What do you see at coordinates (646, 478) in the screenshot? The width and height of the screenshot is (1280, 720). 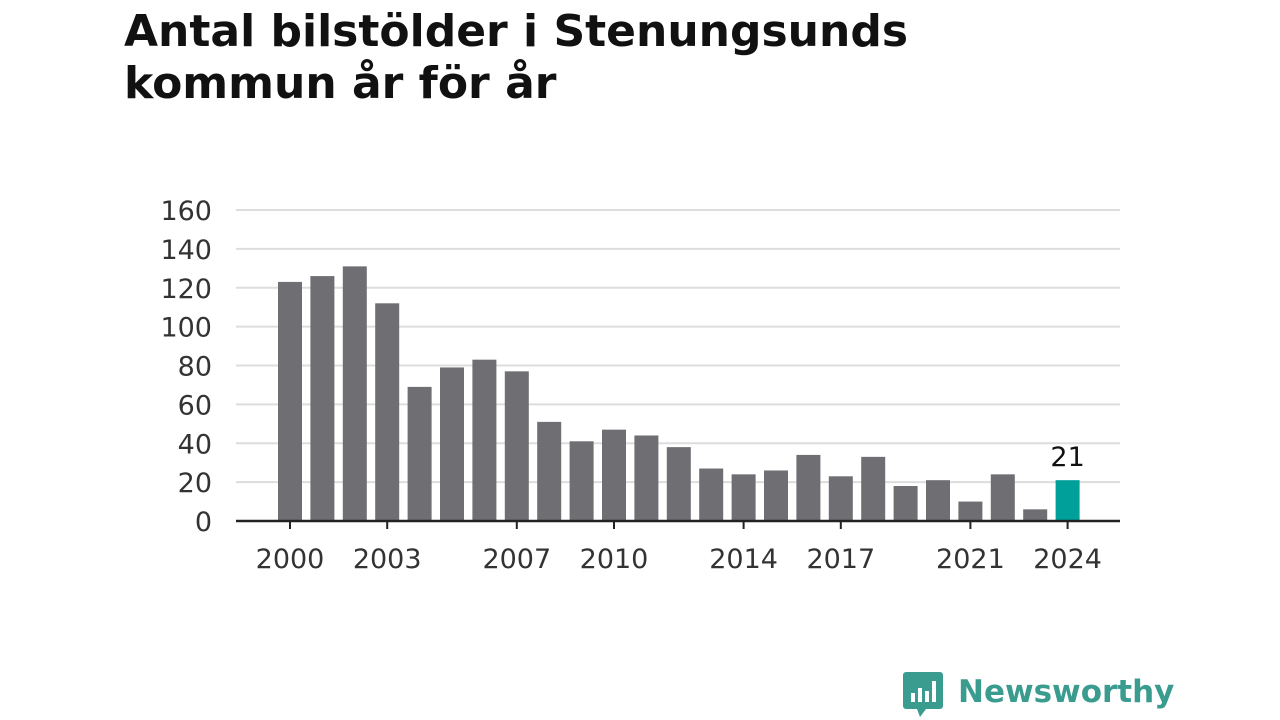 I see `bar-2011` at bounding box center [646, 478].